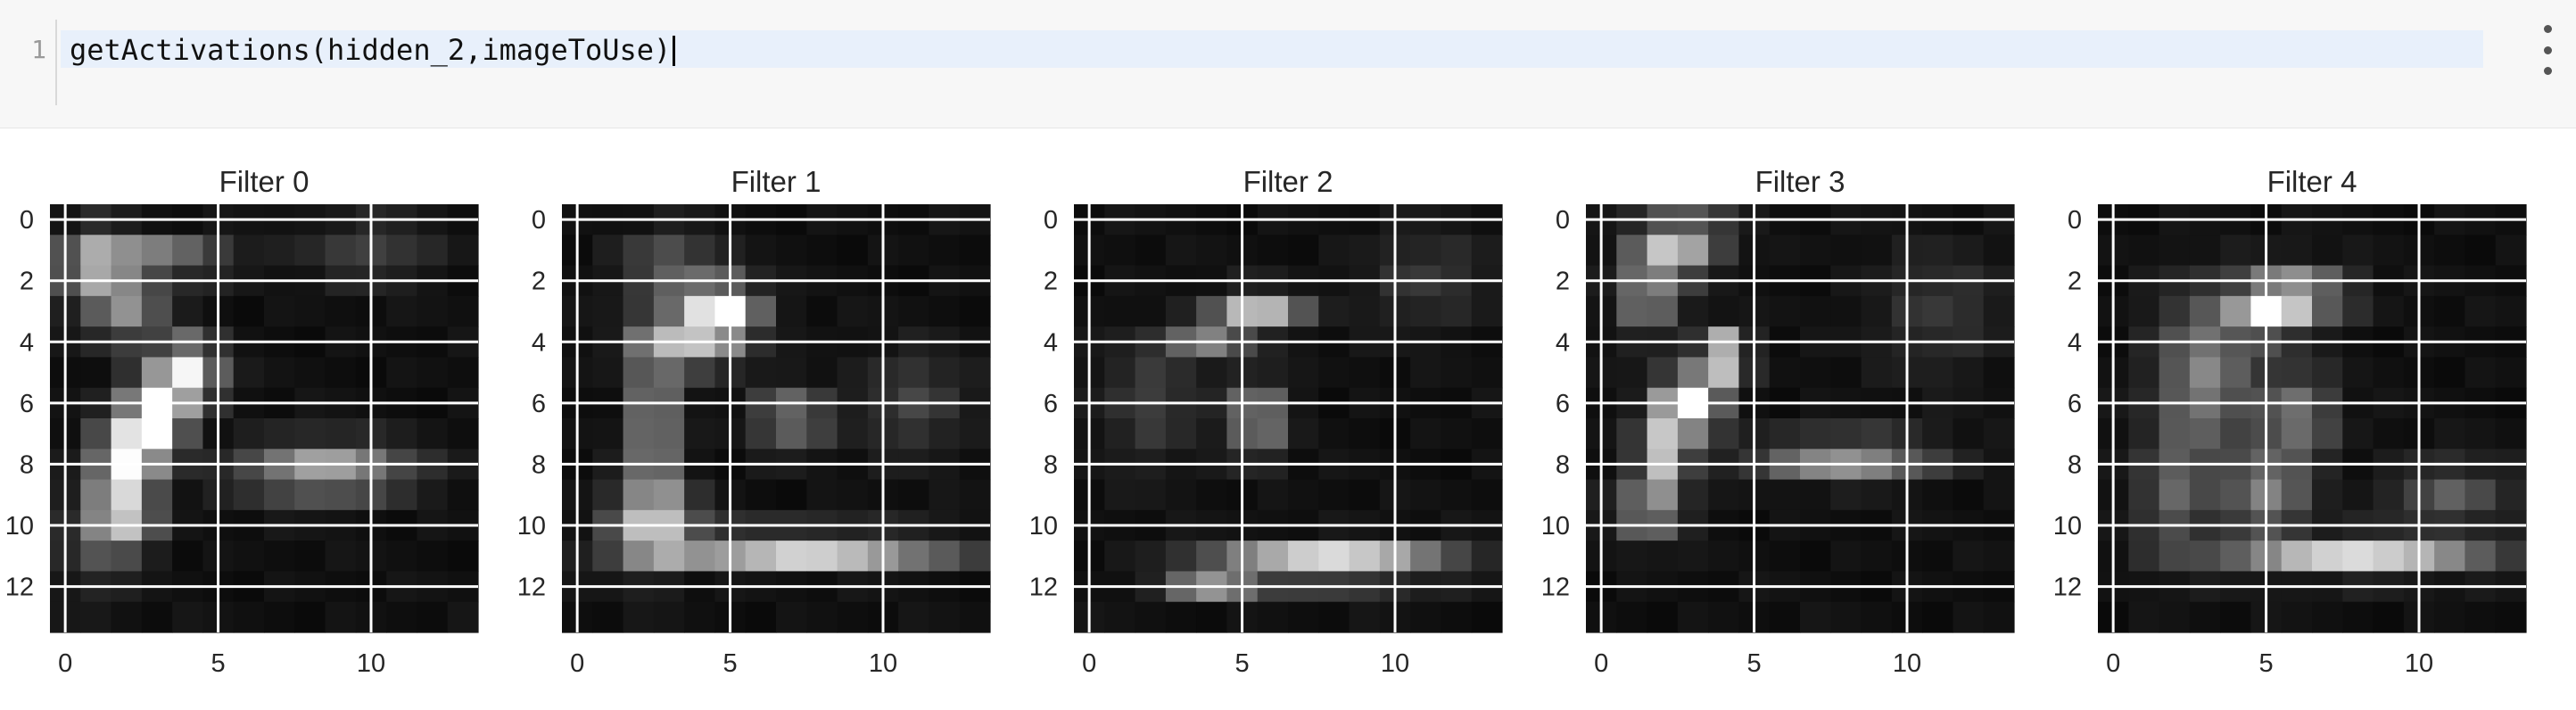 This screenshot has width=2576, height=710. Describe the element at coordinates (1051, 465) in the screenshot. I see `y-tick-label: 8` at that location.